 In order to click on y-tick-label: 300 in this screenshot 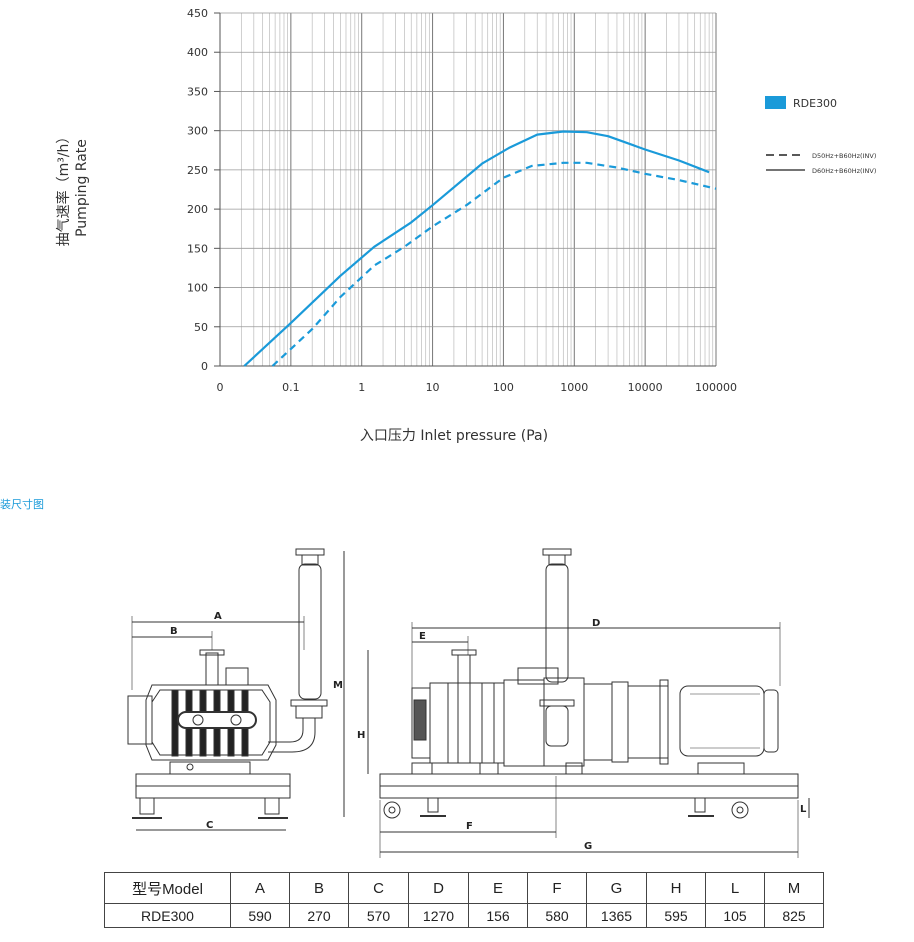, I will do `click(197, 131)`.